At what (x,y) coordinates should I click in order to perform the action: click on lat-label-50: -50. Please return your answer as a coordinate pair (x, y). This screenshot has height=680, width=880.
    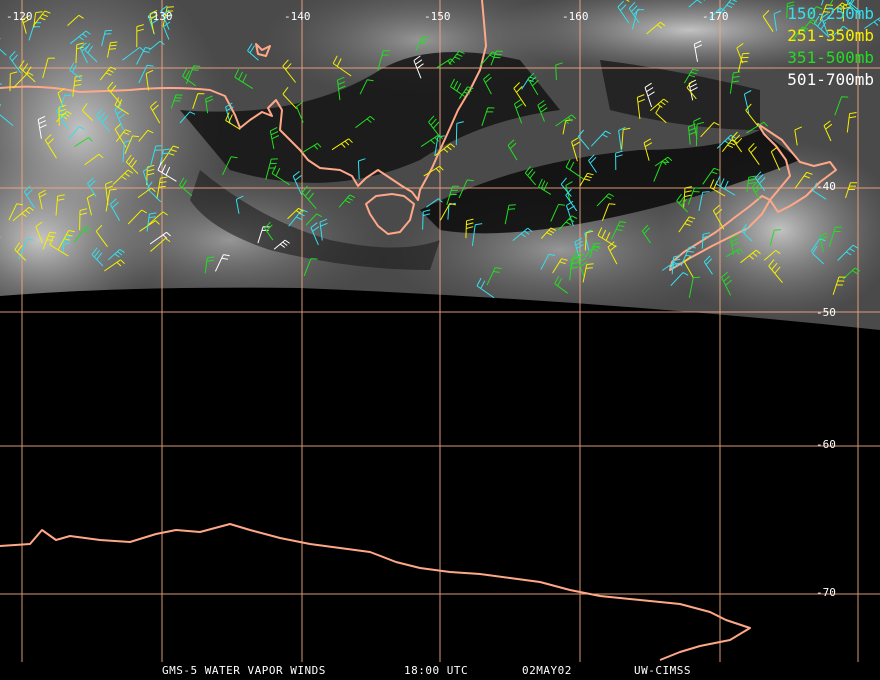
    Looking at the image, I should click on (826, 312).